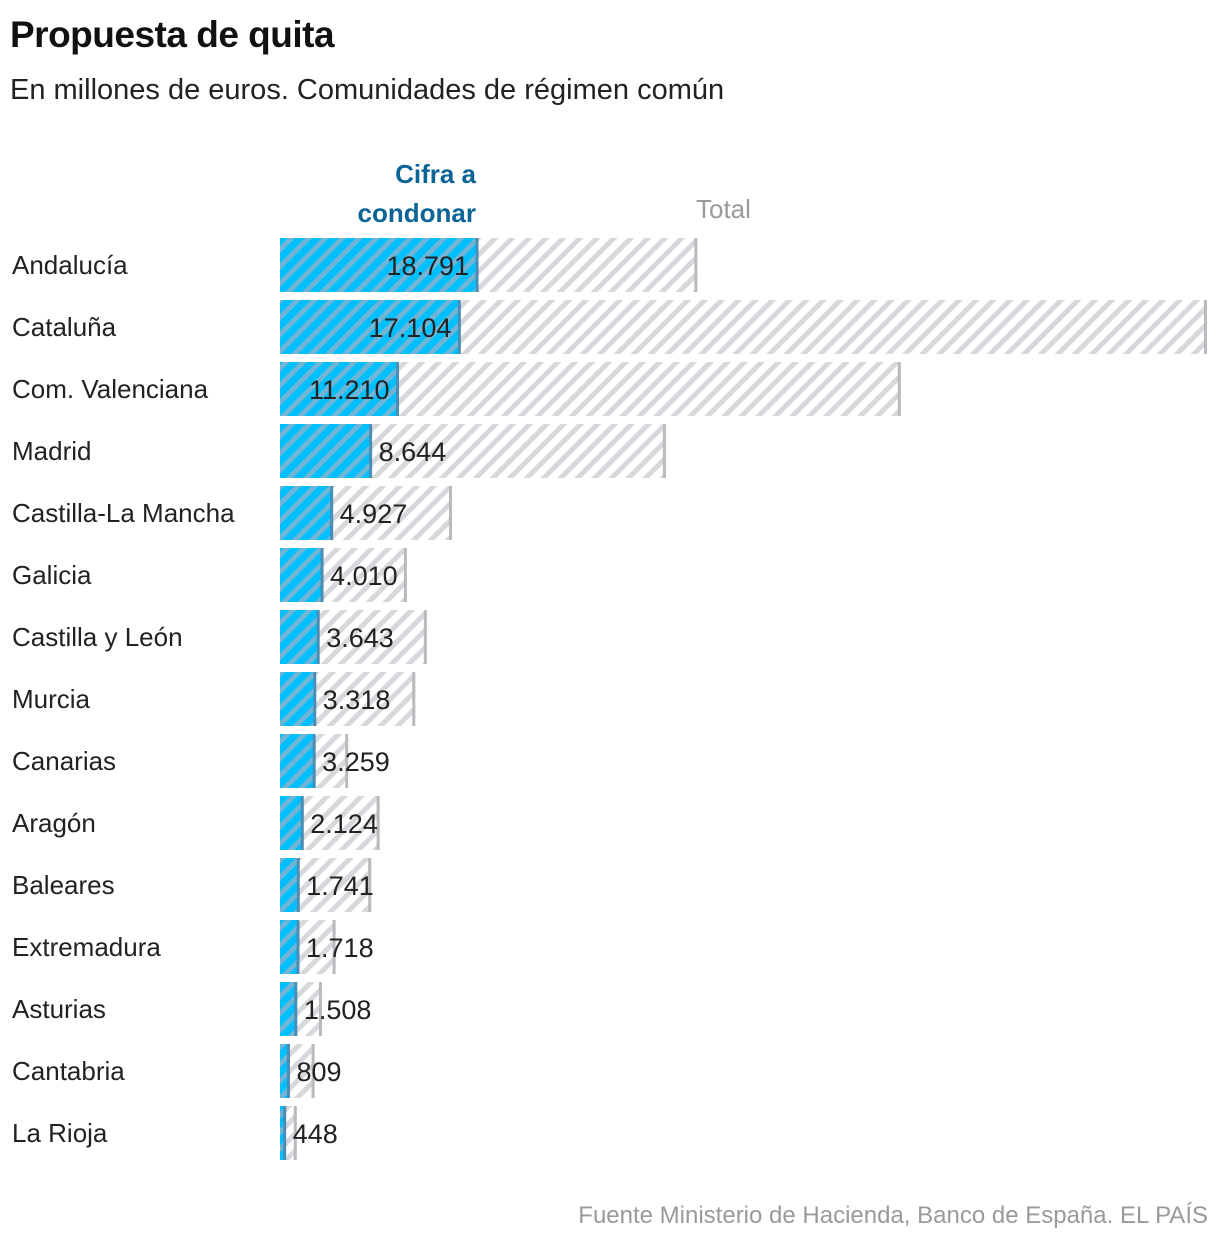  What do you see at coordinates (340, 948) in the screenshot?
I see `value-label: 1.718` at bounding box center [340, 948].